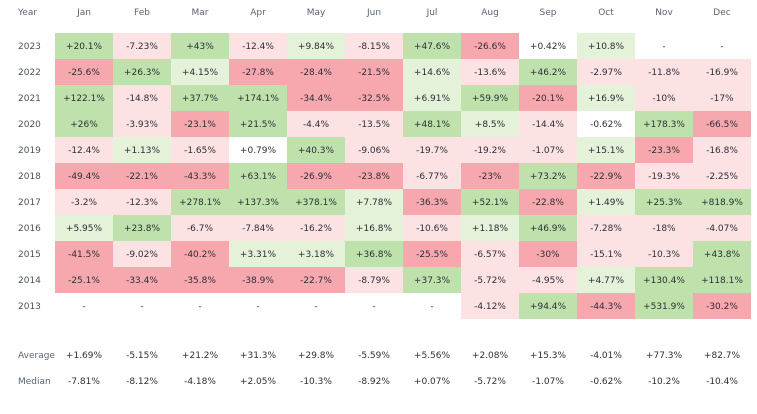  What do you see at coordinates (490, 281) in the screenshot?
I see `cell-label-2014-aug: -5.72%` at bounding box center [490, 281].